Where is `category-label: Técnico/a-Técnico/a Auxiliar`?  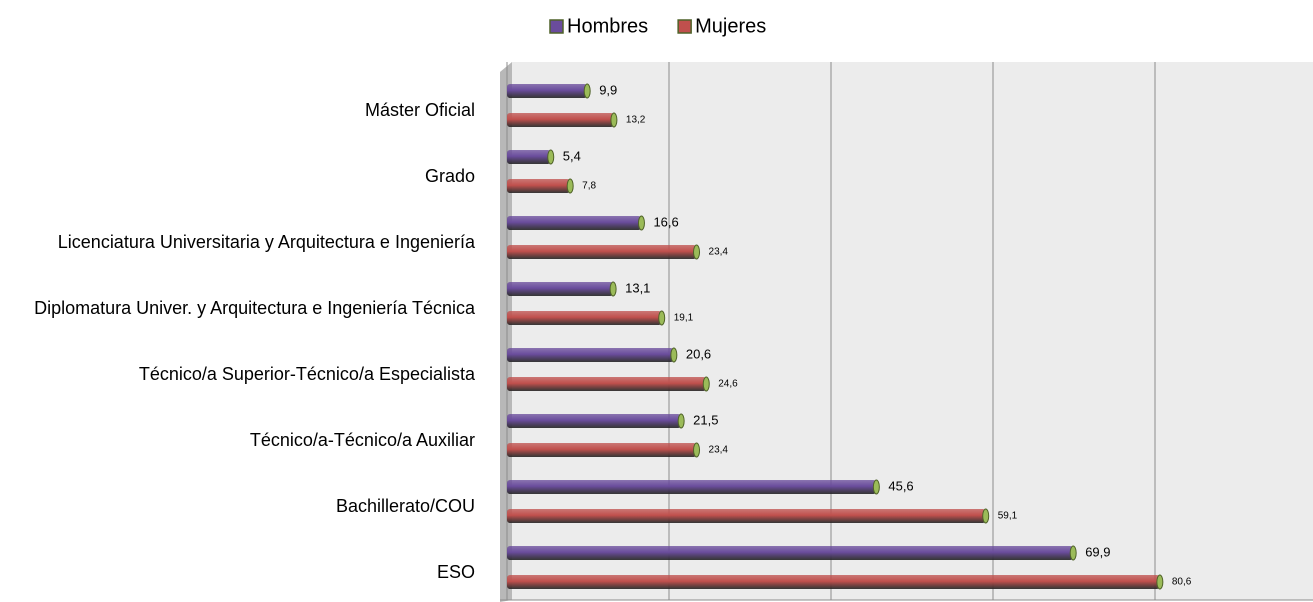 category-label: Técnico/a-Técnico/a Auxiliar is located at coordinates (362, 439).